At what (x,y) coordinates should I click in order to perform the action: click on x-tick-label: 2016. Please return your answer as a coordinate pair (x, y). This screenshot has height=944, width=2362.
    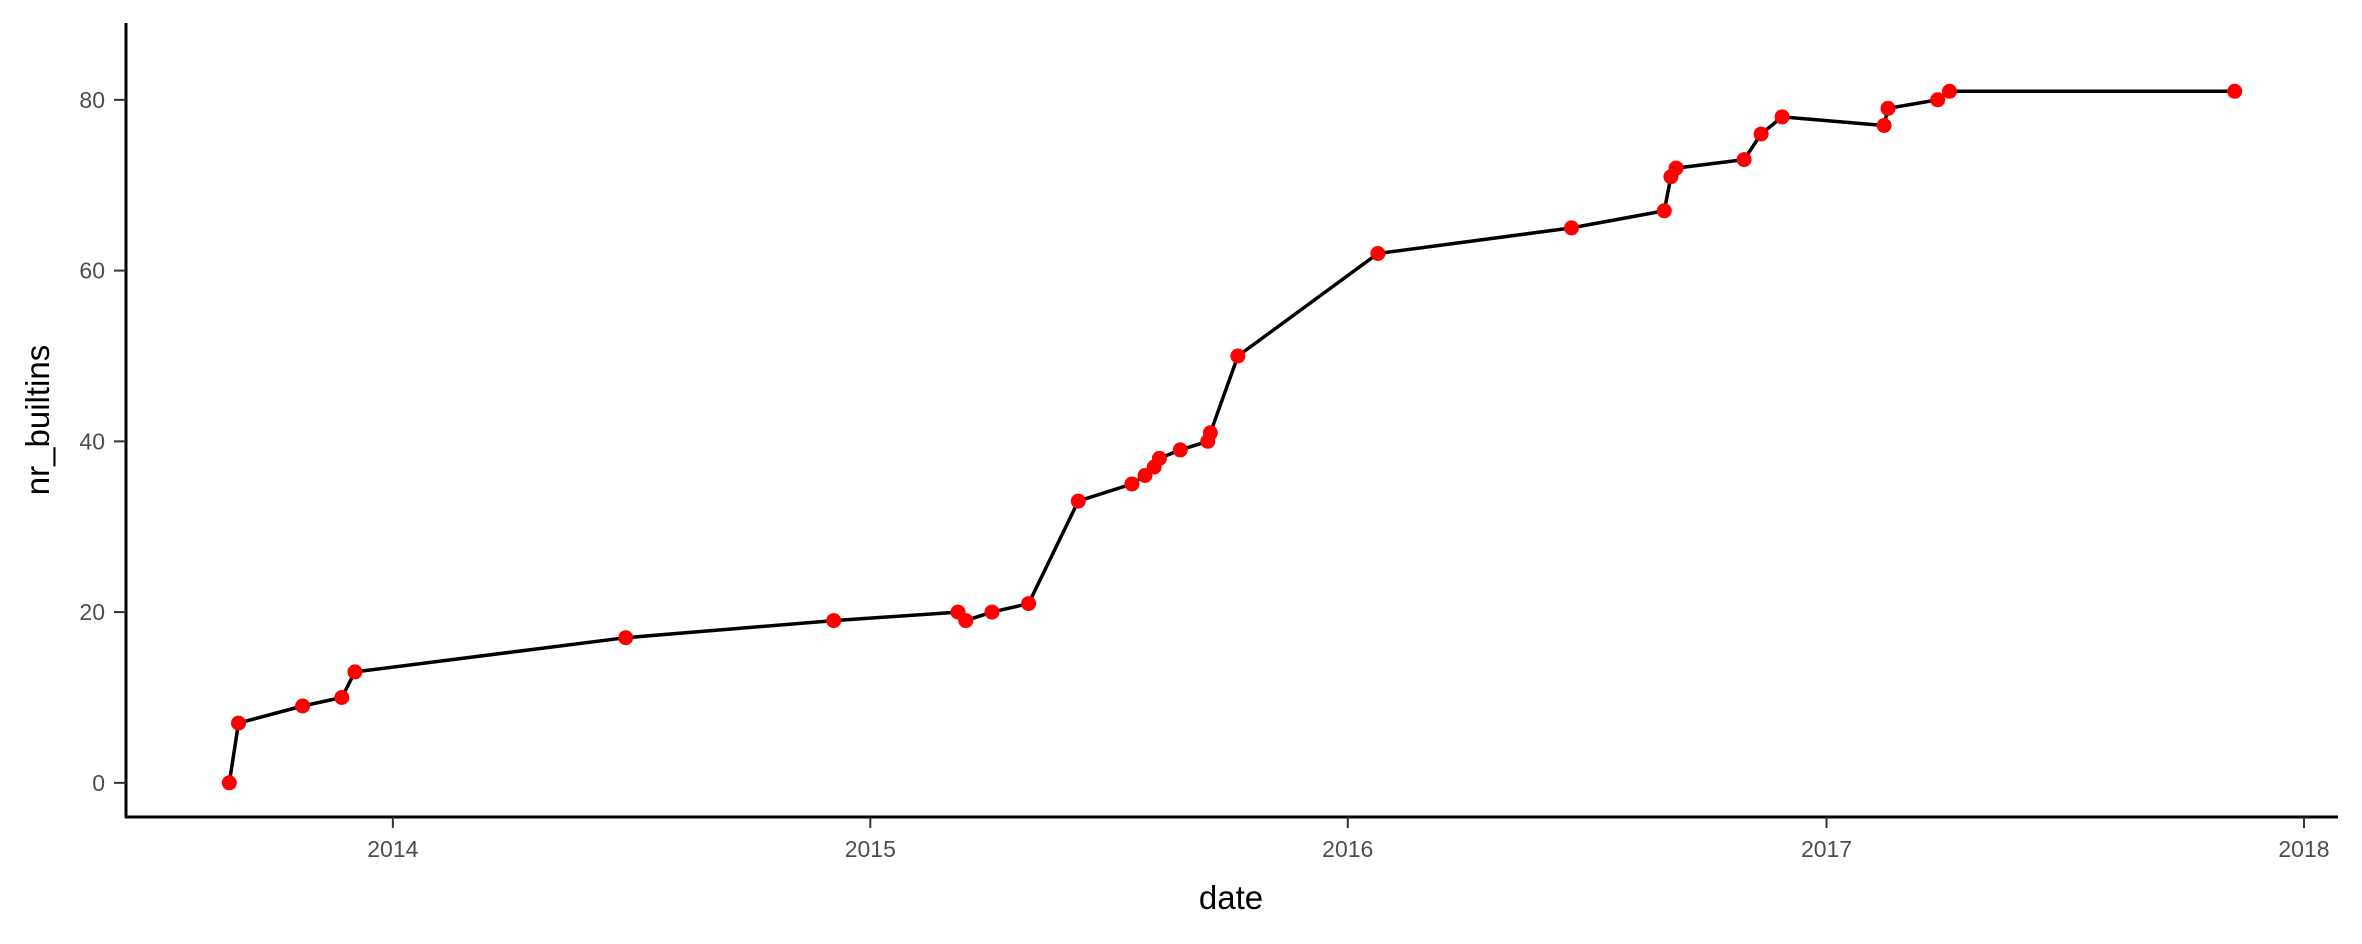
    Looking at the image, I should click on (1347, 849).